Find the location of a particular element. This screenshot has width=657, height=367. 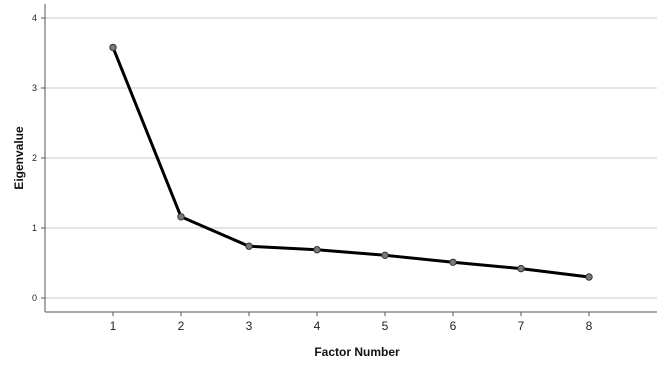

y-tick-labels: 0 1 2 3 4 is located at coordinates (34, 158).